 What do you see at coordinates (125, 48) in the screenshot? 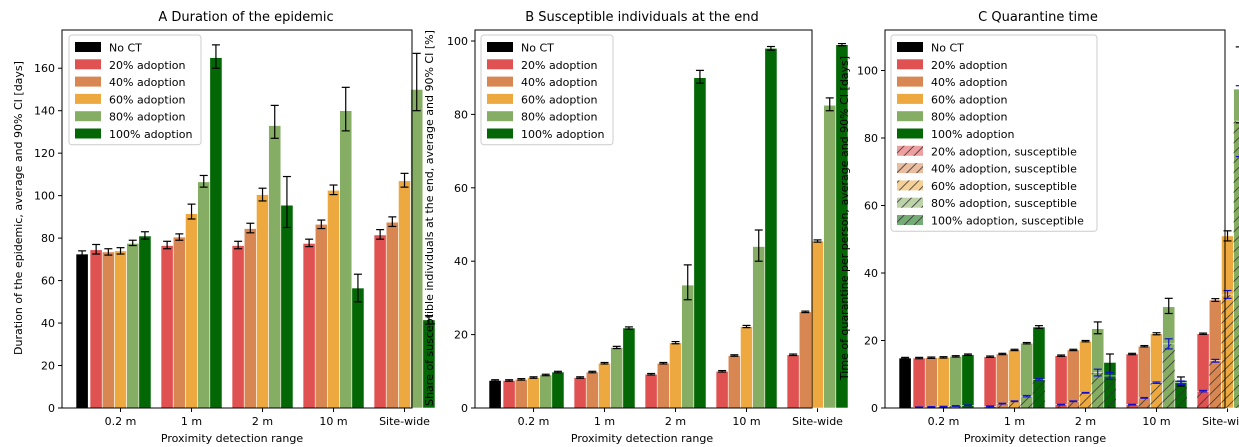
I see `legend-label: No CT` at bounding box center [125, 48].